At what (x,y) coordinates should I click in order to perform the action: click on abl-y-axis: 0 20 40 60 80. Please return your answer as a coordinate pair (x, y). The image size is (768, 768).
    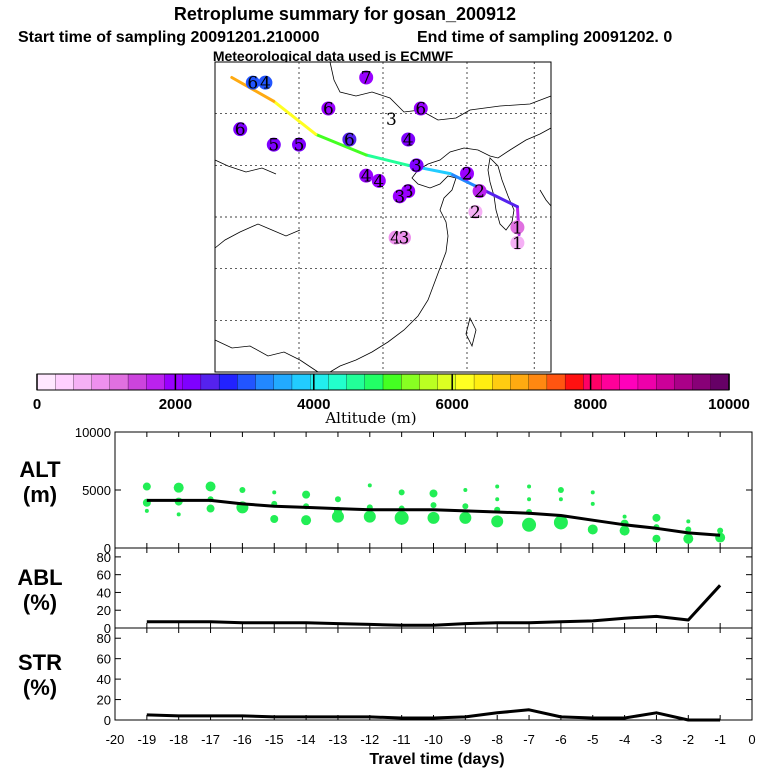
    Looking at the image, I should click on (425, 592).